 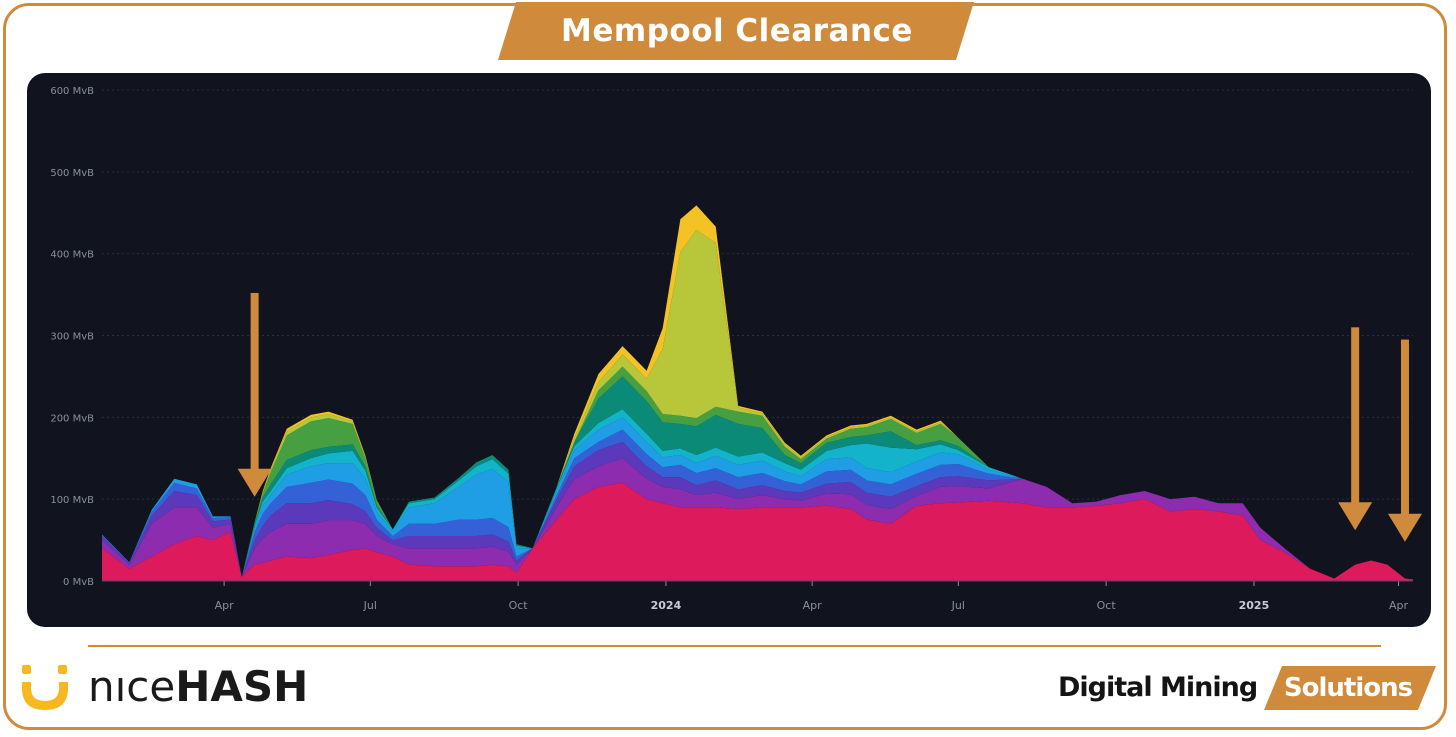 I want to click on chart-title: Mempool Clearance, so click(x=737, y=31).